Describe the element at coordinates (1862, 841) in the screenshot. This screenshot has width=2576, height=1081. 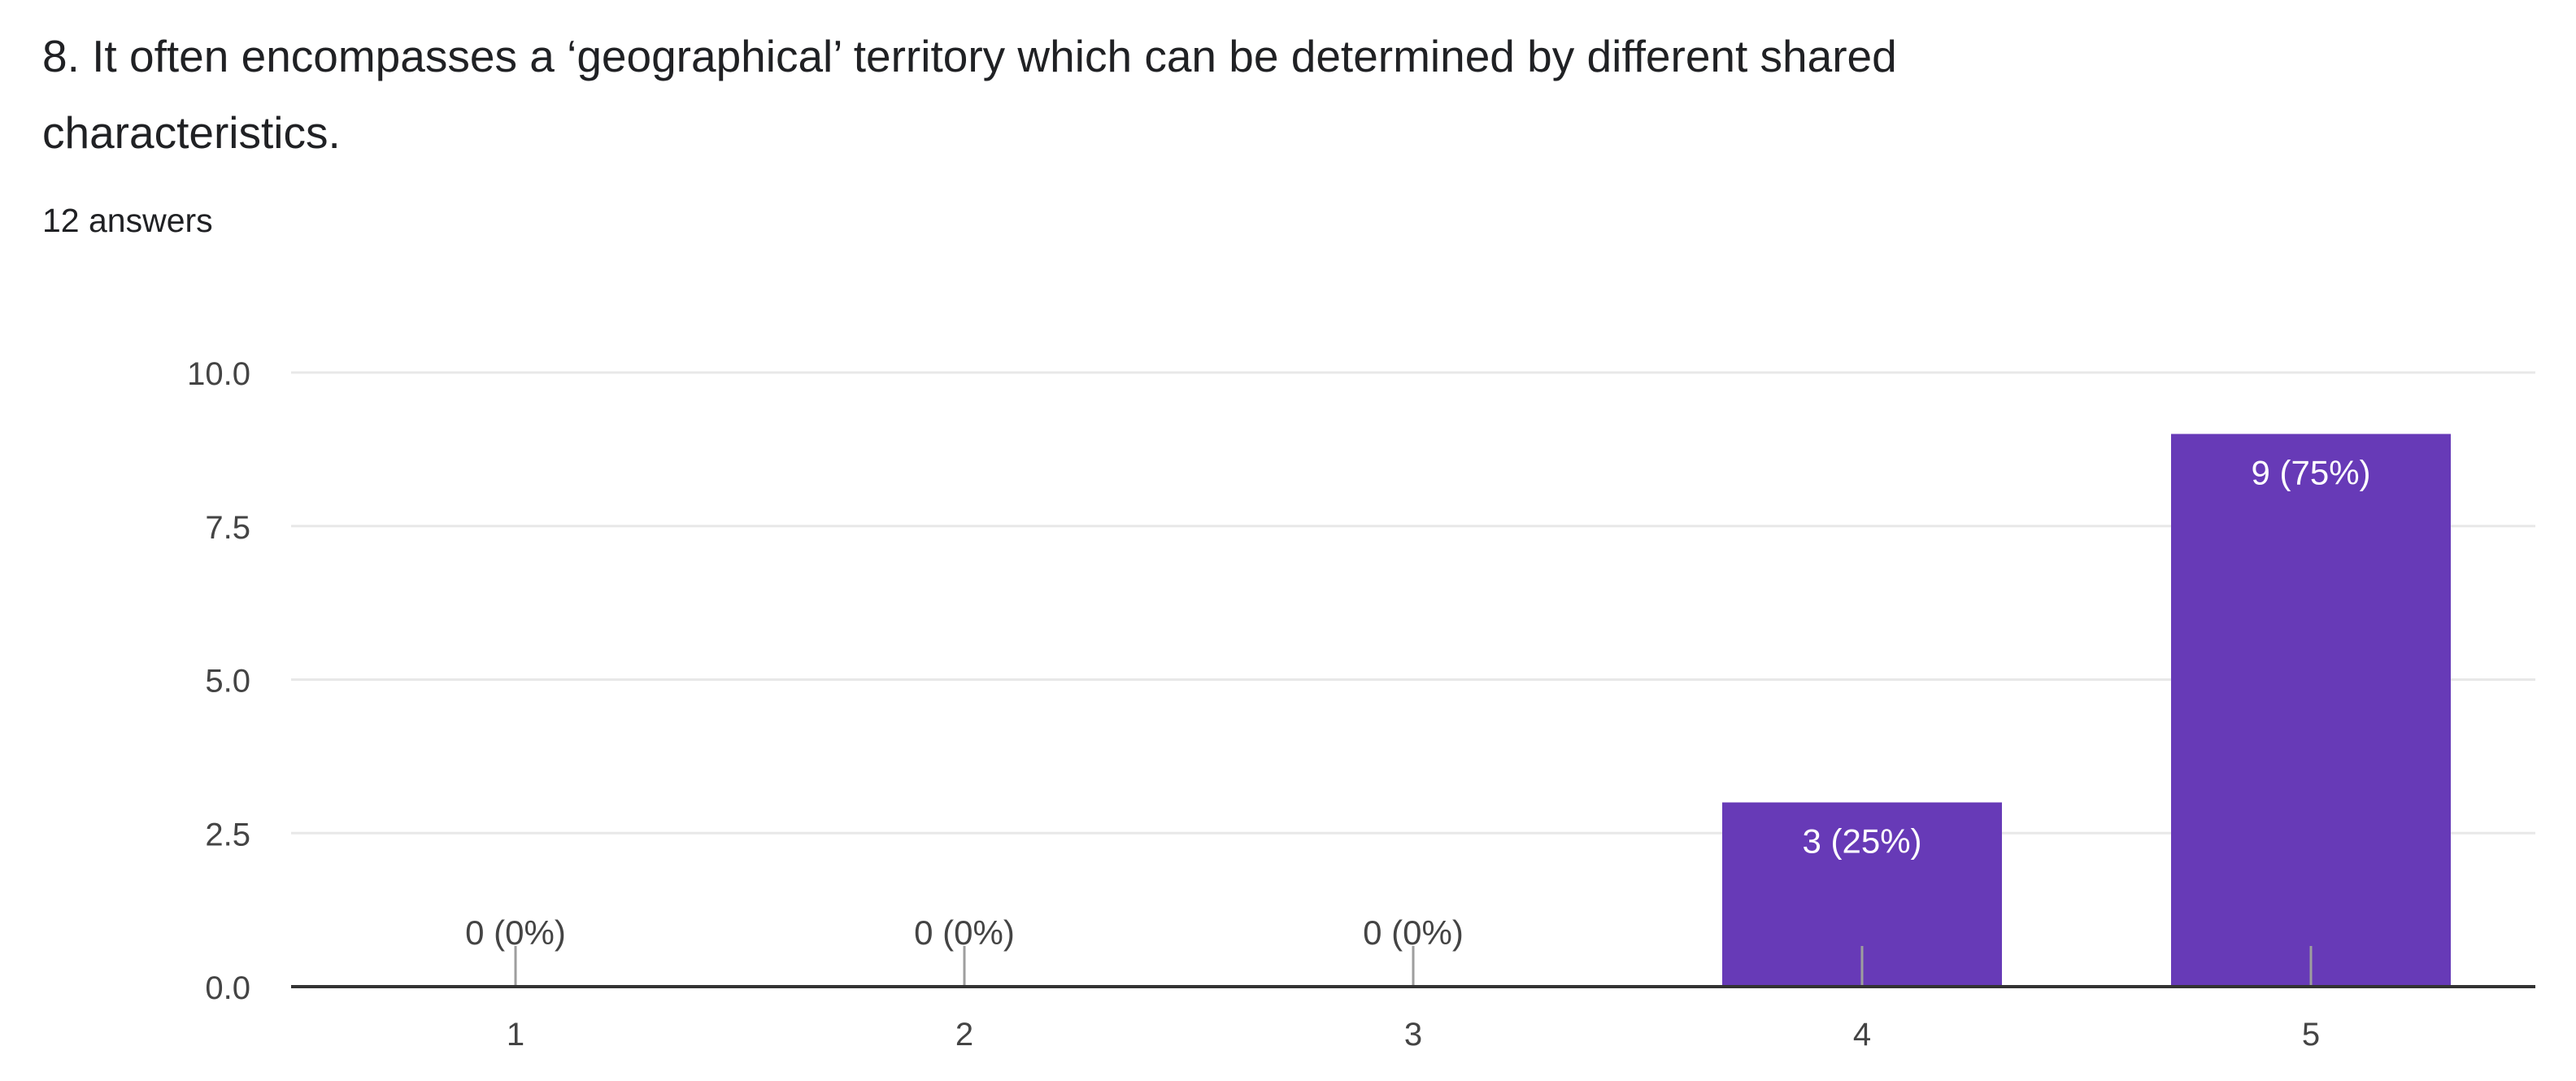
I see `data-label: 3 (25%)` at that location.